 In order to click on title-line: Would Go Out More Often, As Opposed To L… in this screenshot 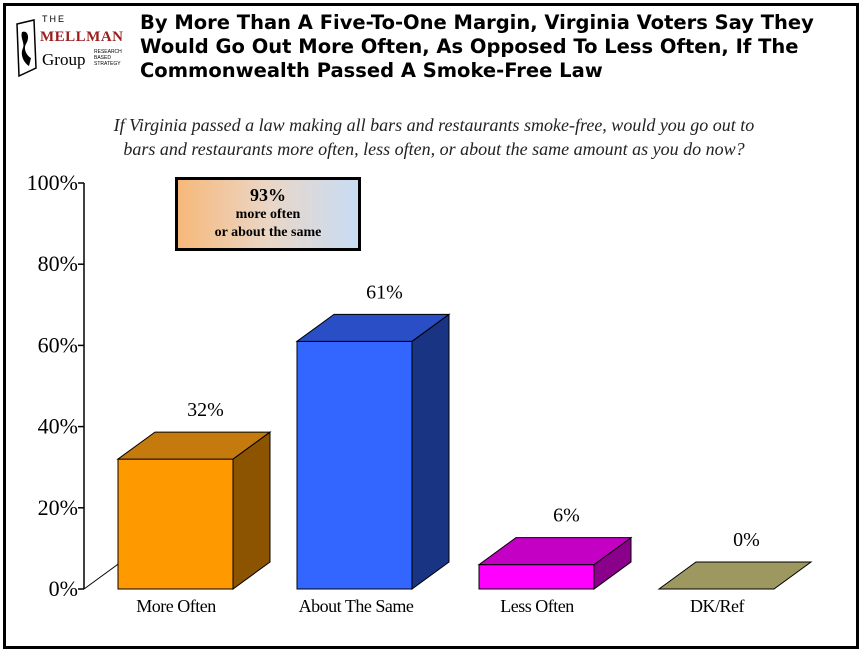, I will do `click(469, 46)`.